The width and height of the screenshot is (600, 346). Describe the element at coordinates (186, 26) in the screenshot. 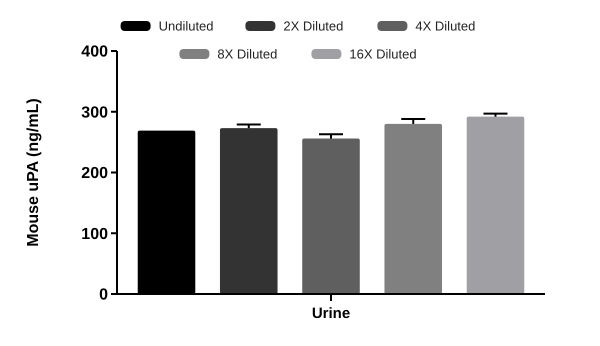

I see `legend-label: Undiluted` at that location.